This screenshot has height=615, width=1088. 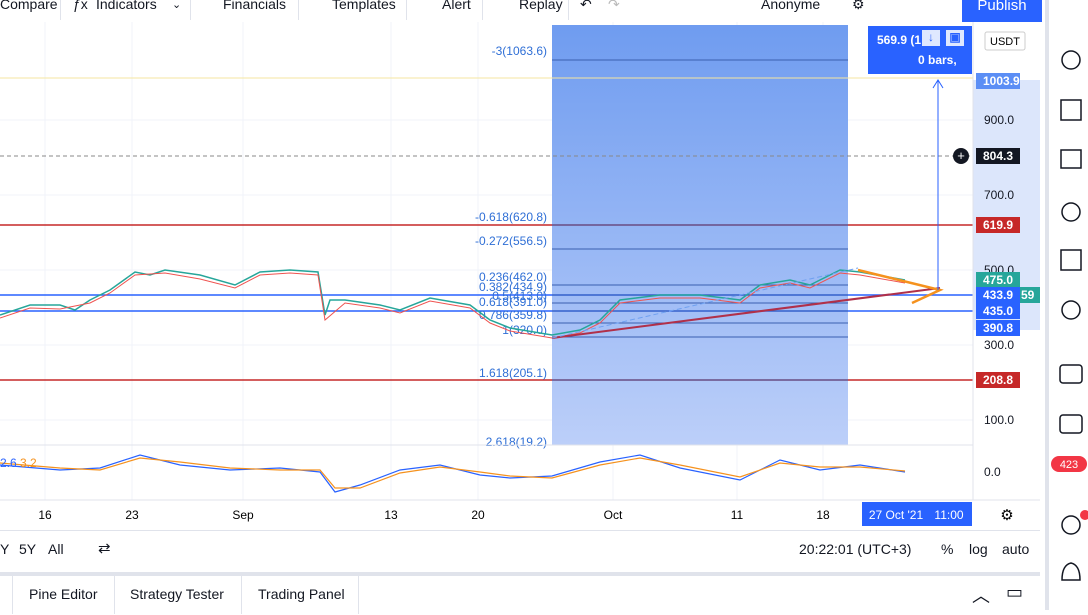 I want to click on range-button: 5Y, so click(x=28, y=549).